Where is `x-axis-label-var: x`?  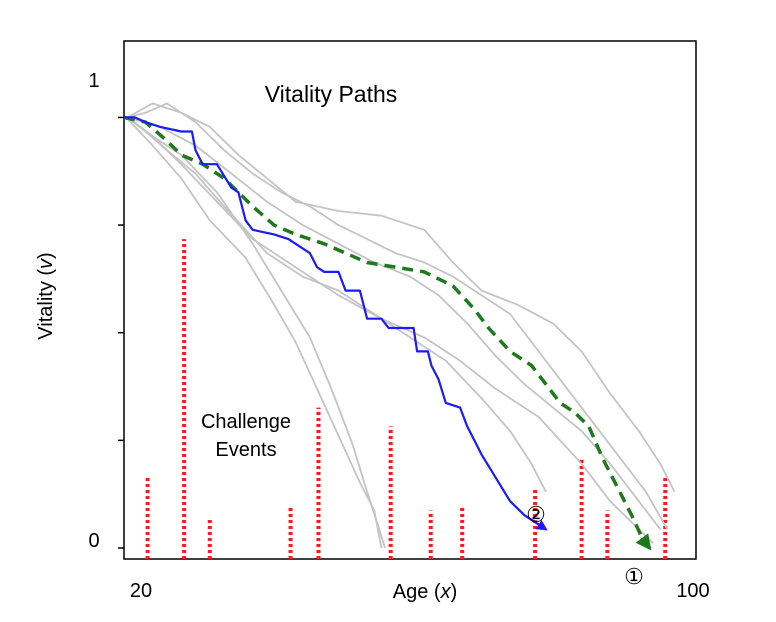 x-axis-label-var: x is located at coordinates (446, 592).